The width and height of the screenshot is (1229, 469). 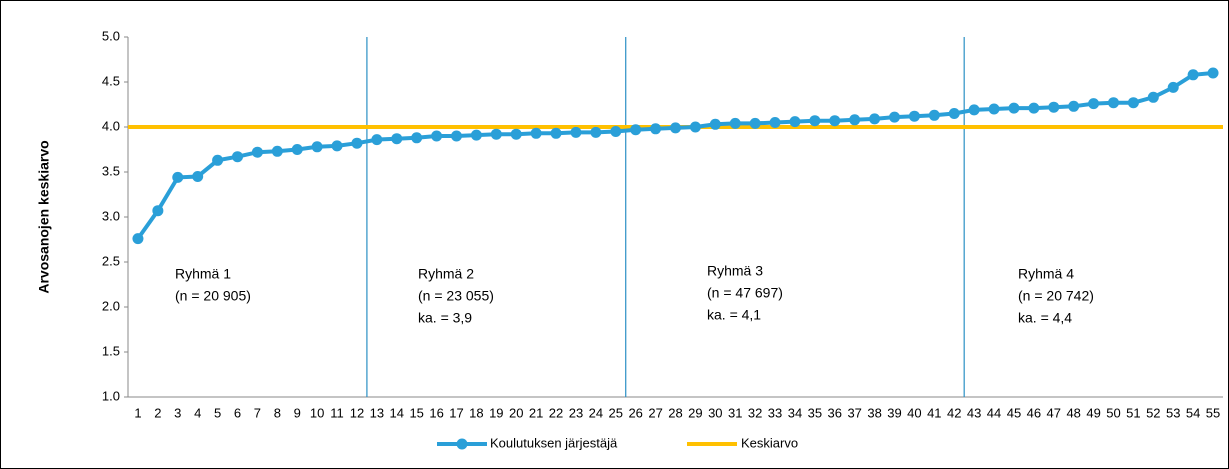 I want to click on group-annotation: Ryhmä 1, so click(x=203, y=274).